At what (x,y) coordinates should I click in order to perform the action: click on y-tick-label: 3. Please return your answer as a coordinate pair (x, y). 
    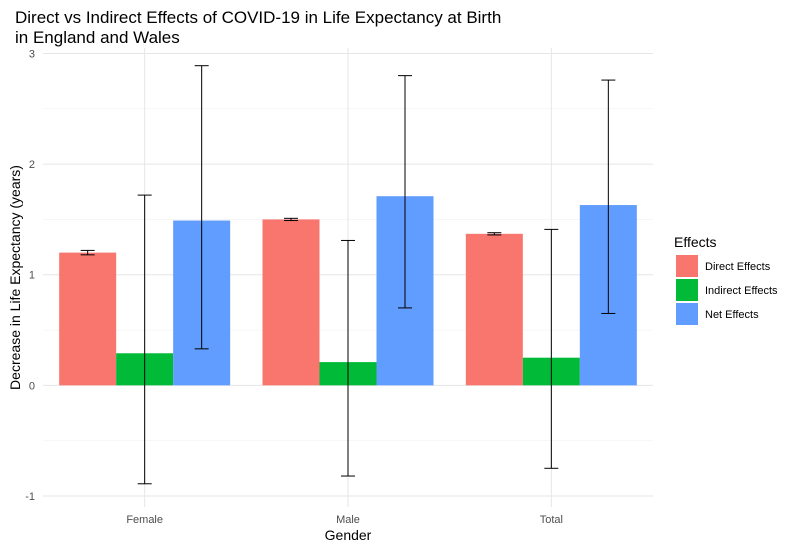
    Looking at the image, I should click on (32, 55).